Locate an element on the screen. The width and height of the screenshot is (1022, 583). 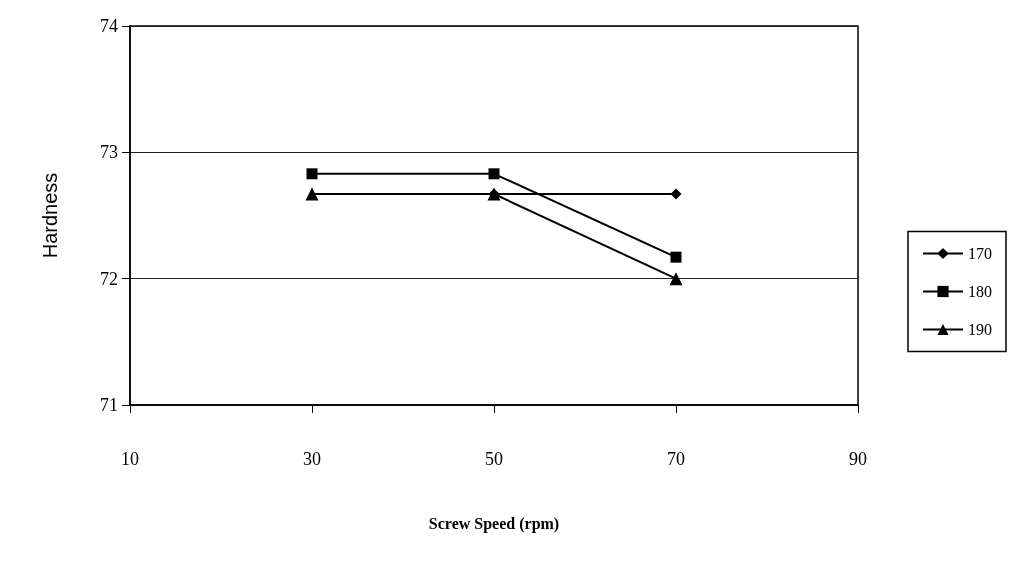
y-tick-label: 73 is located at coordinates (109, 152).